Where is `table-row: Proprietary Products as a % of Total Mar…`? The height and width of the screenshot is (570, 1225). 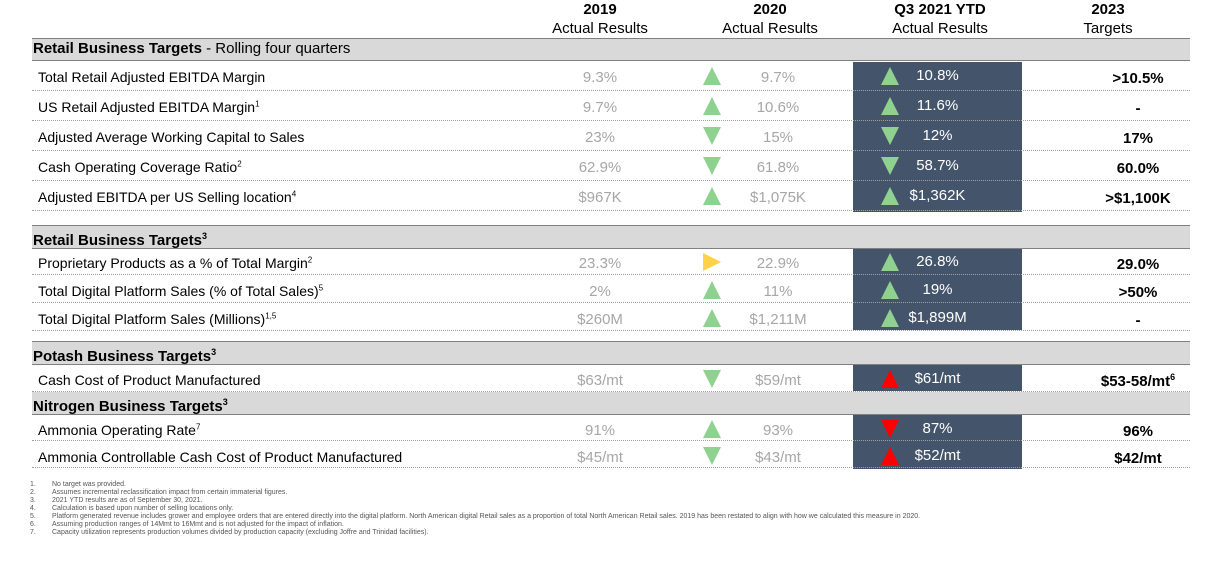
table-row: Proprietary Products as a % of Total Mar… is located at coordinates (611, 261).